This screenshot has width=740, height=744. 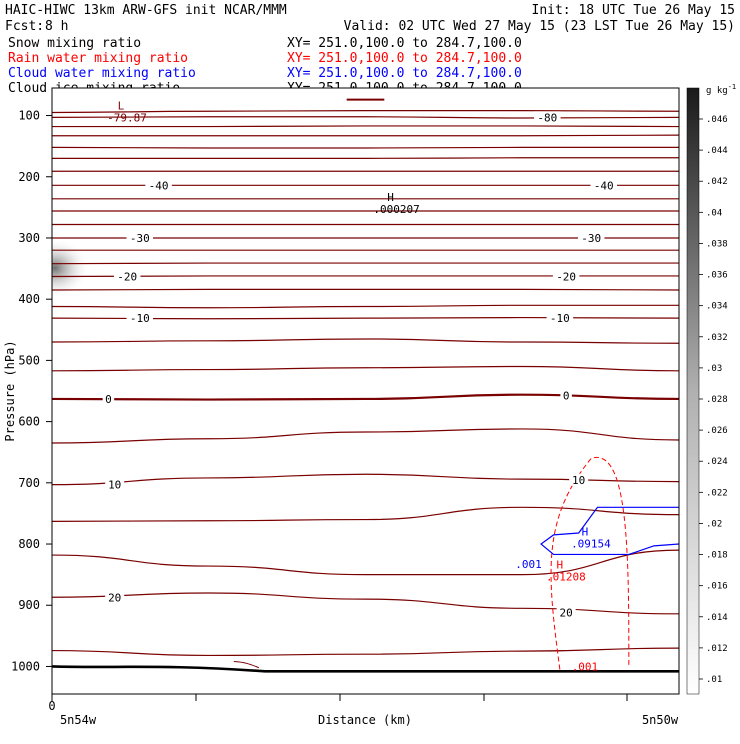 I want to click on colorbar-ramp, so click(x=693, y=391).